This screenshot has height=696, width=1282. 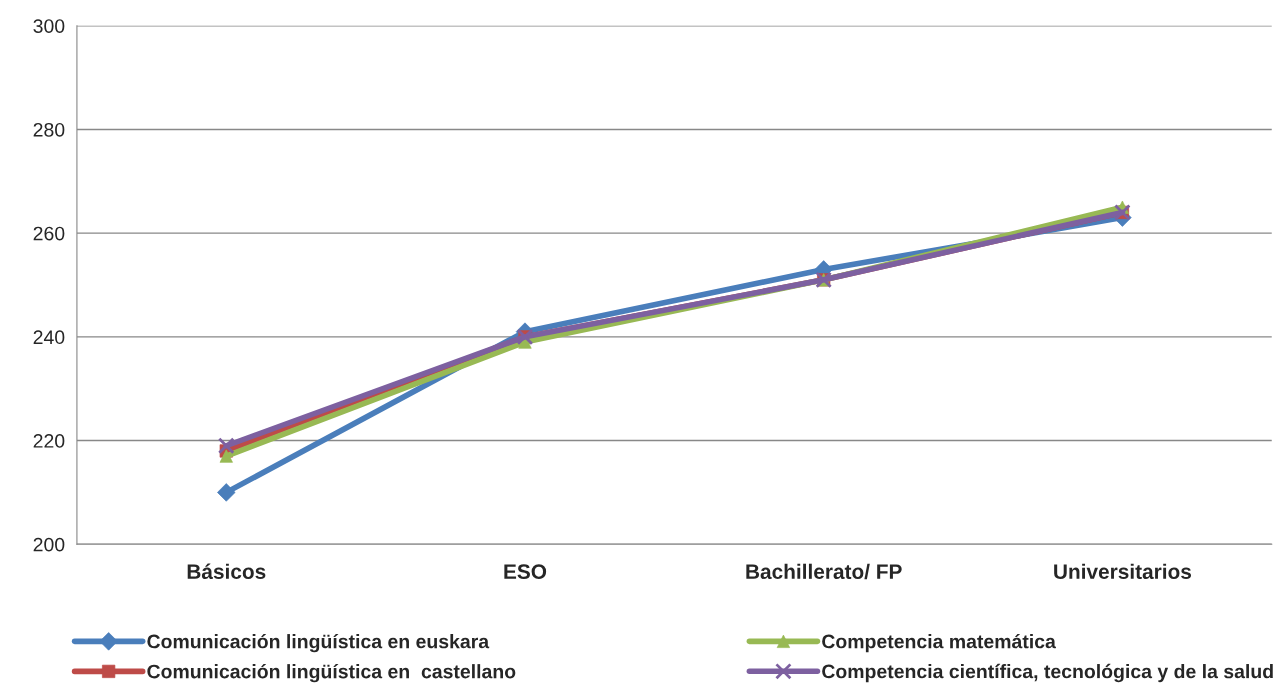 What do you see at coordinates (824, 571) in the screenshot?
I see `x-tick-label: Bachillerato/ FP` at bounding box center [824, 571].